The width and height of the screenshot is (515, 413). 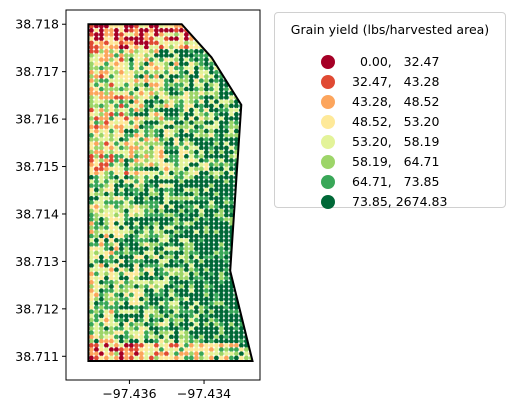 What do you see at coordinates (328, 102) in the screenshot?
I see `legend-marker` at bounding box center [328, 102].